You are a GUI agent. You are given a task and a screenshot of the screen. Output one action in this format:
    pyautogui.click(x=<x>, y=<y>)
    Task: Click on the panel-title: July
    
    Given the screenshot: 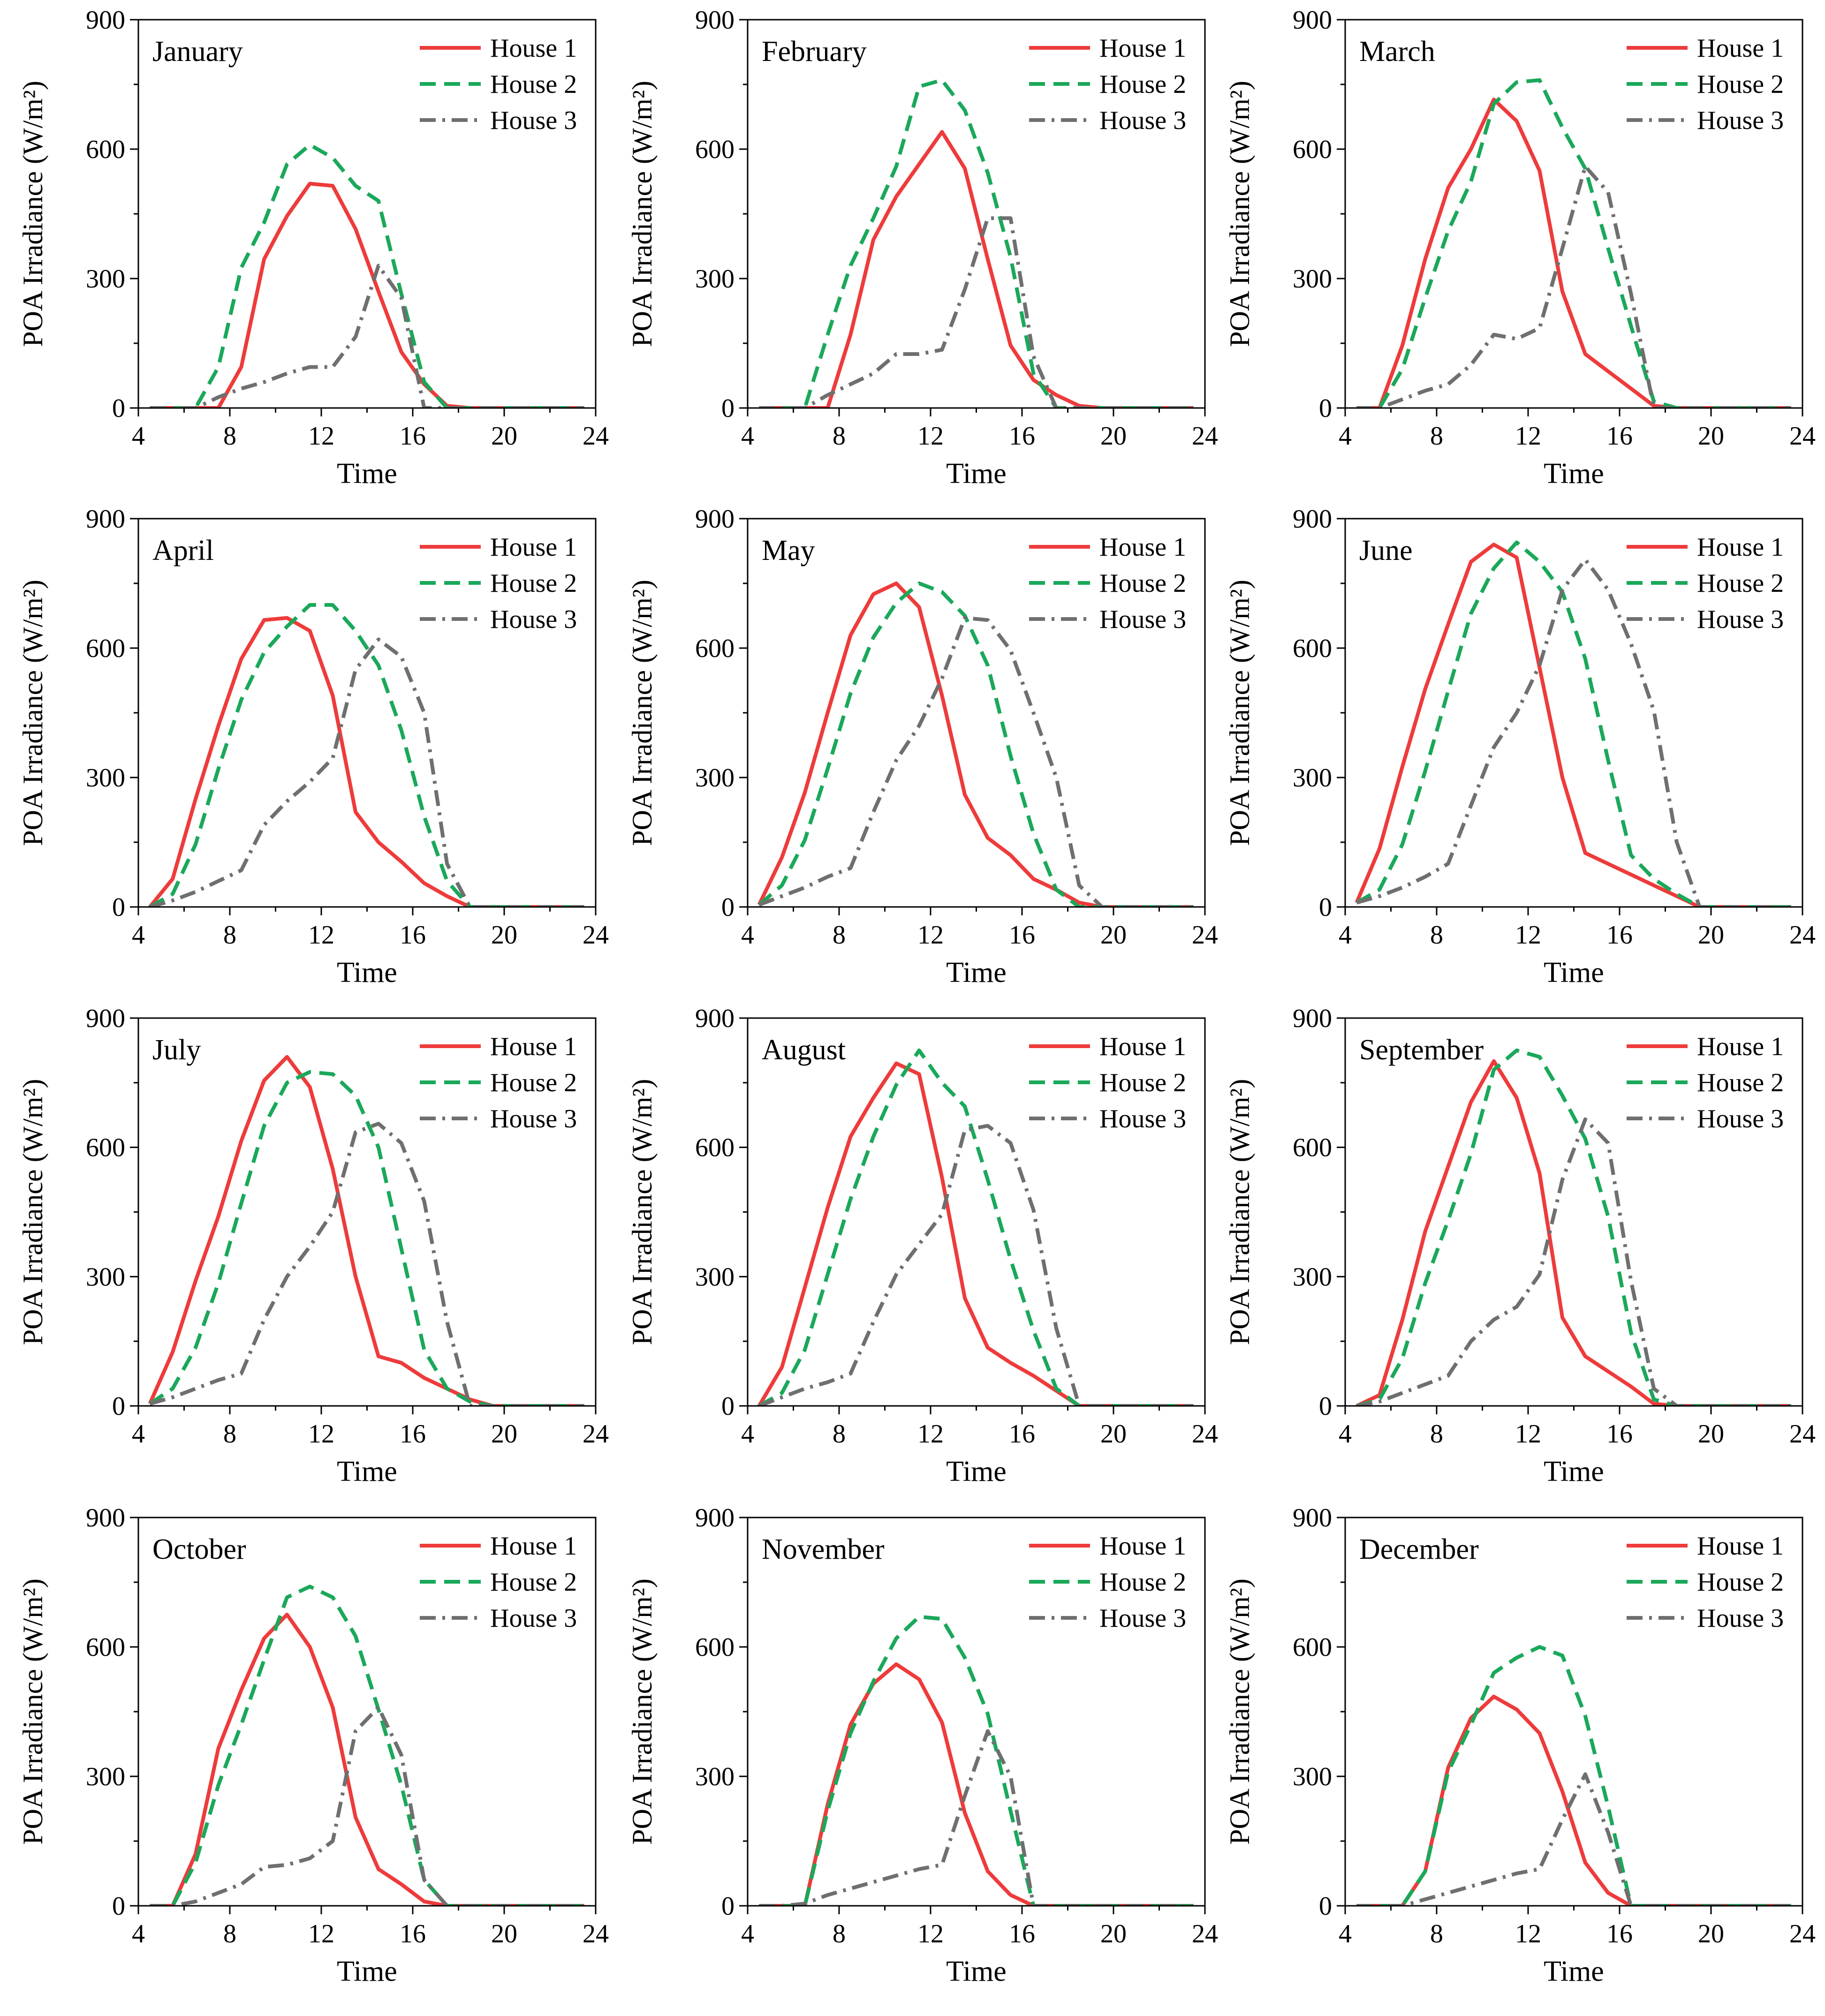 What is the action you would take?
    pyautogui.click(x=177, y=1050)
    